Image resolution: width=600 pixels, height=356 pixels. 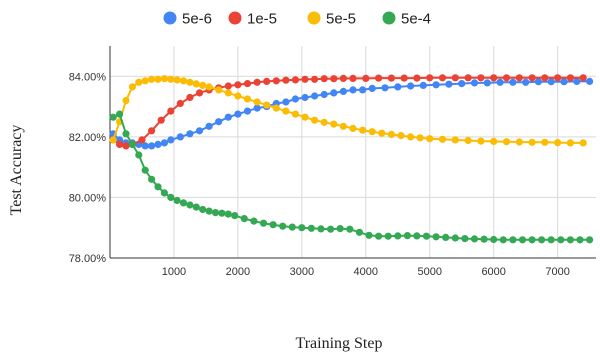 I want to click on legend-item-5e-5: 5e-5, so click(x=331, y=19).